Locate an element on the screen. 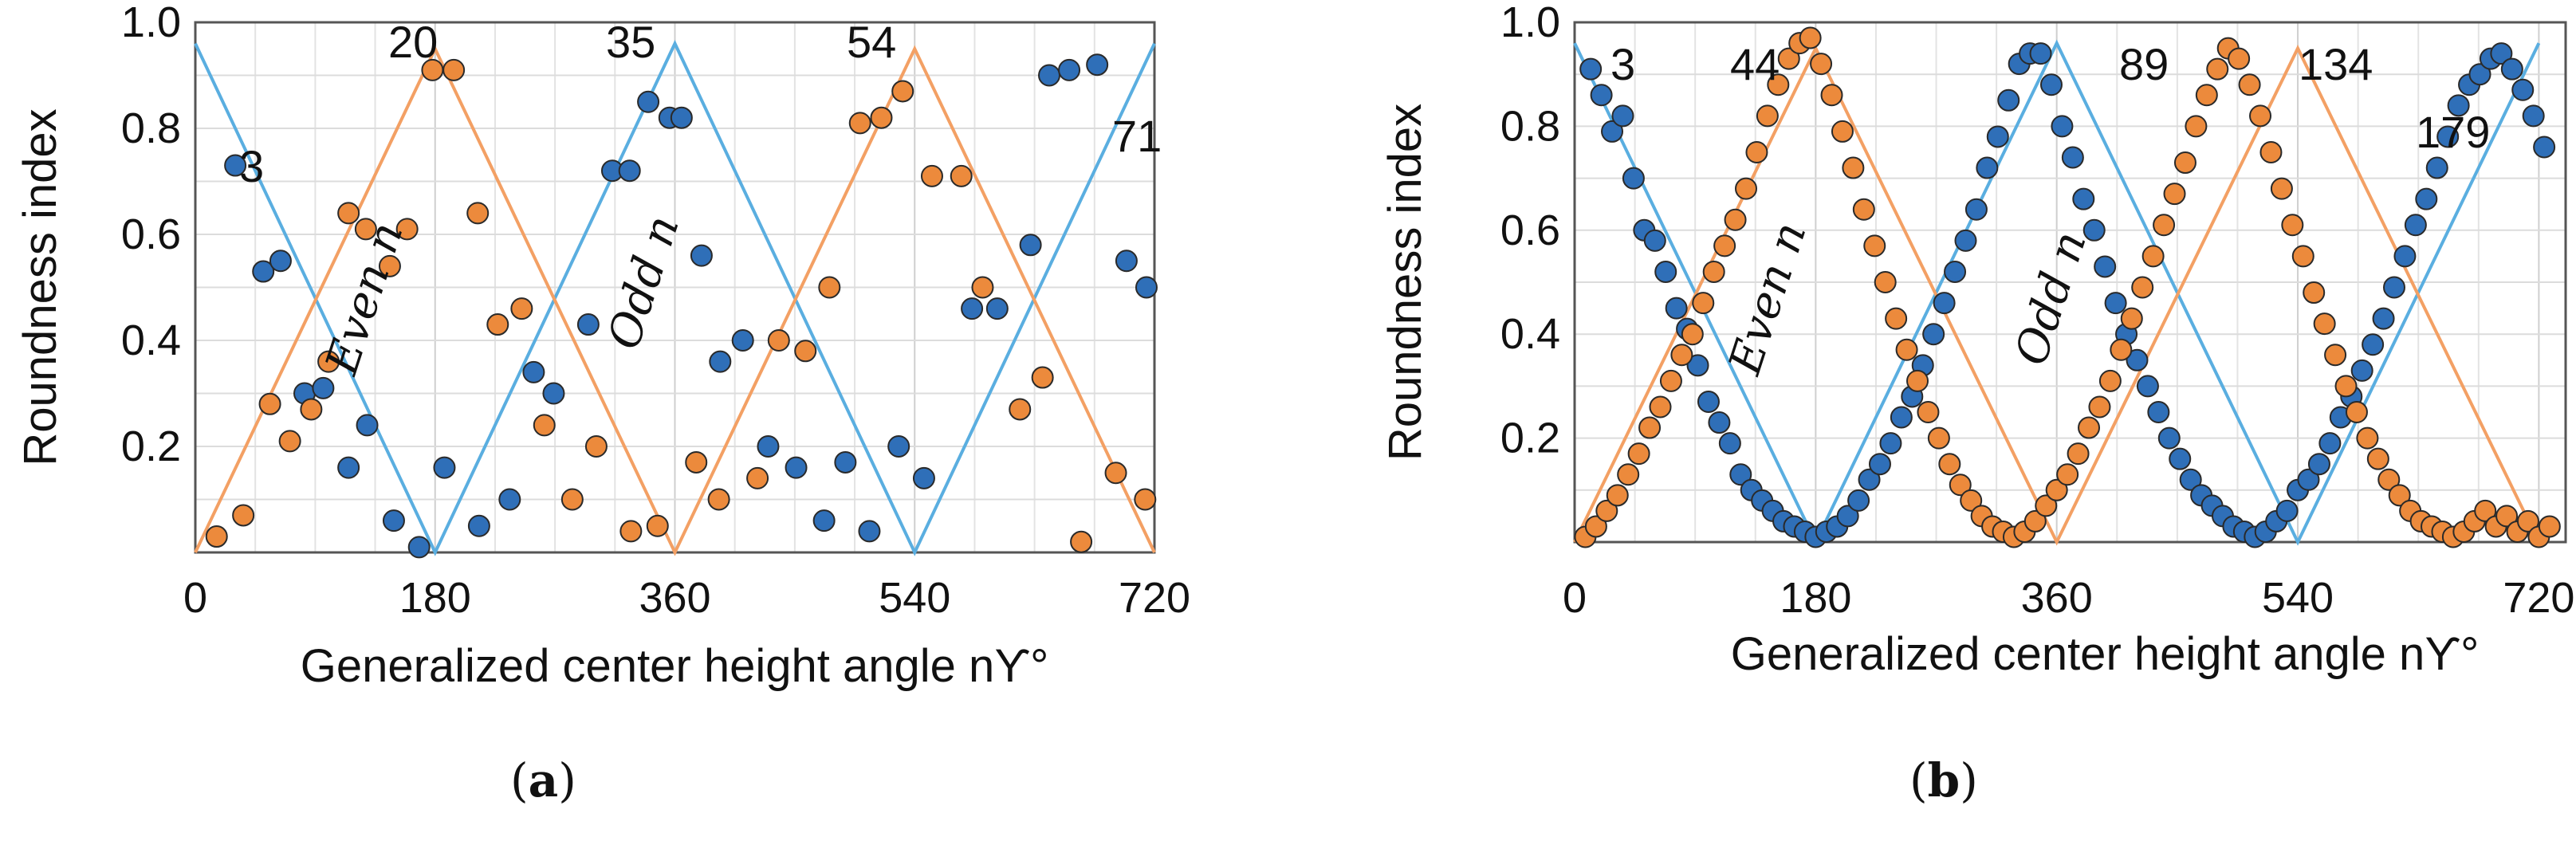  point-number-label: 179 is located at coordinates (2453, 132).